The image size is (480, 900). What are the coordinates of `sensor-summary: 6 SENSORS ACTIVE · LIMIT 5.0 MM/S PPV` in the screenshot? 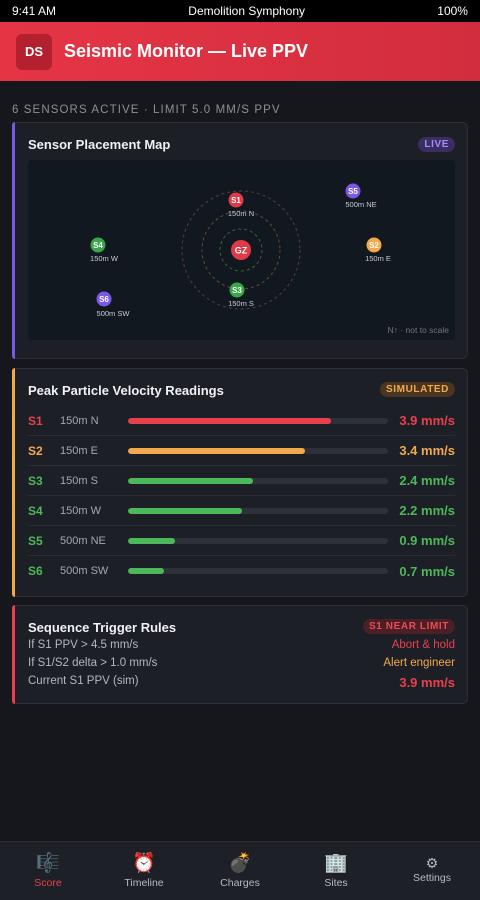 It's located at (146, 110).